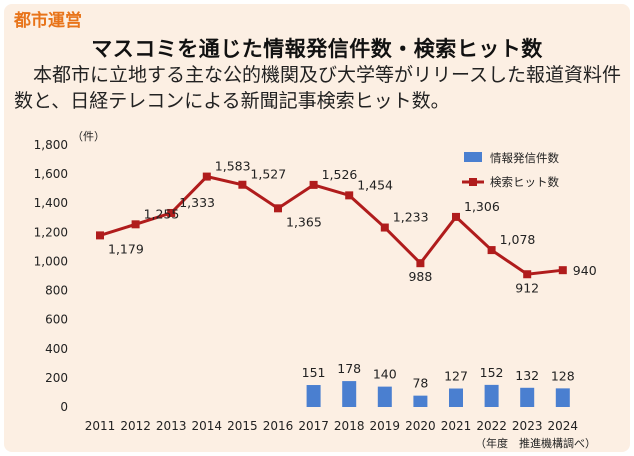 The image size is (634, 456). Describe the element at coordinates (492, 372) in the screenshot. I see `bar-value-label: 152` at that location.